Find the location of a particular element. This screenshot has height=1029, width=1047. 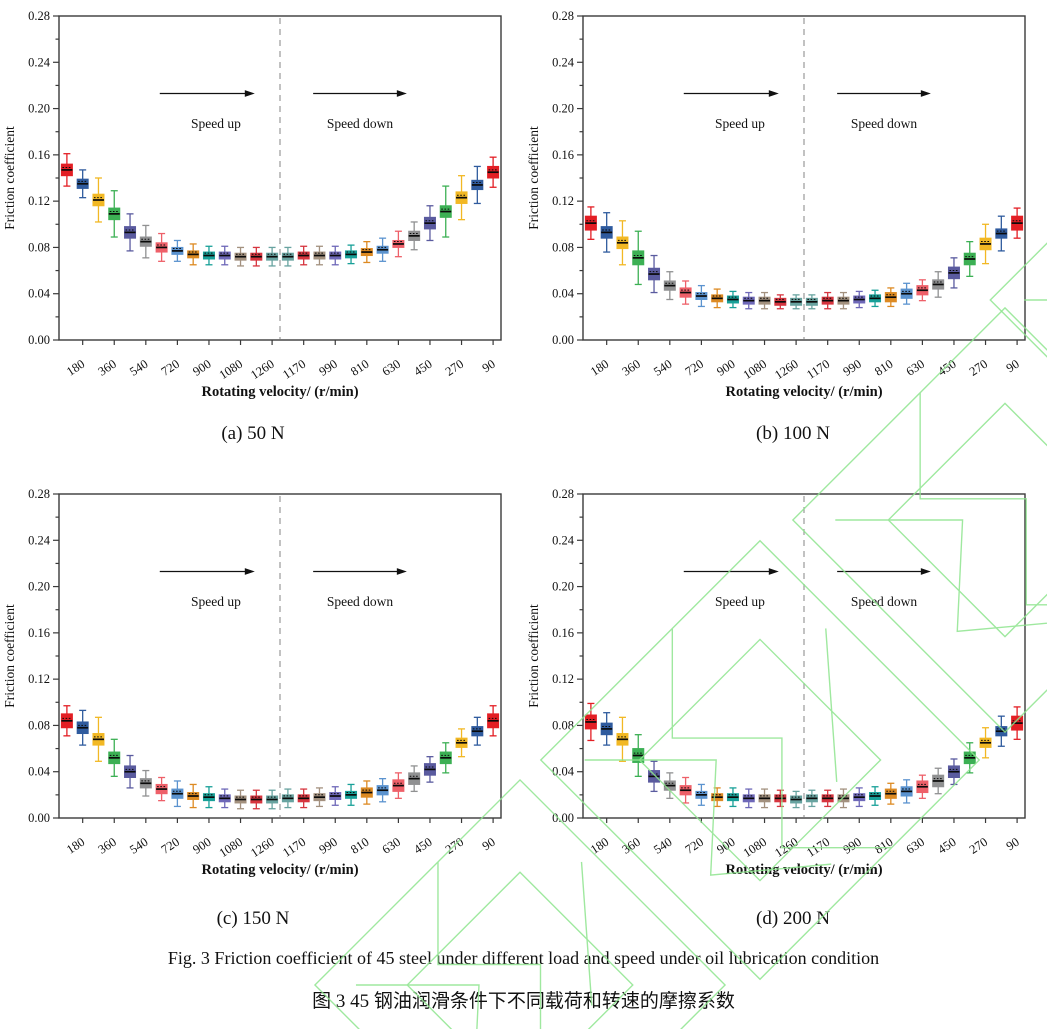

box-a-21-v630 is located at coordinates (398, 244).